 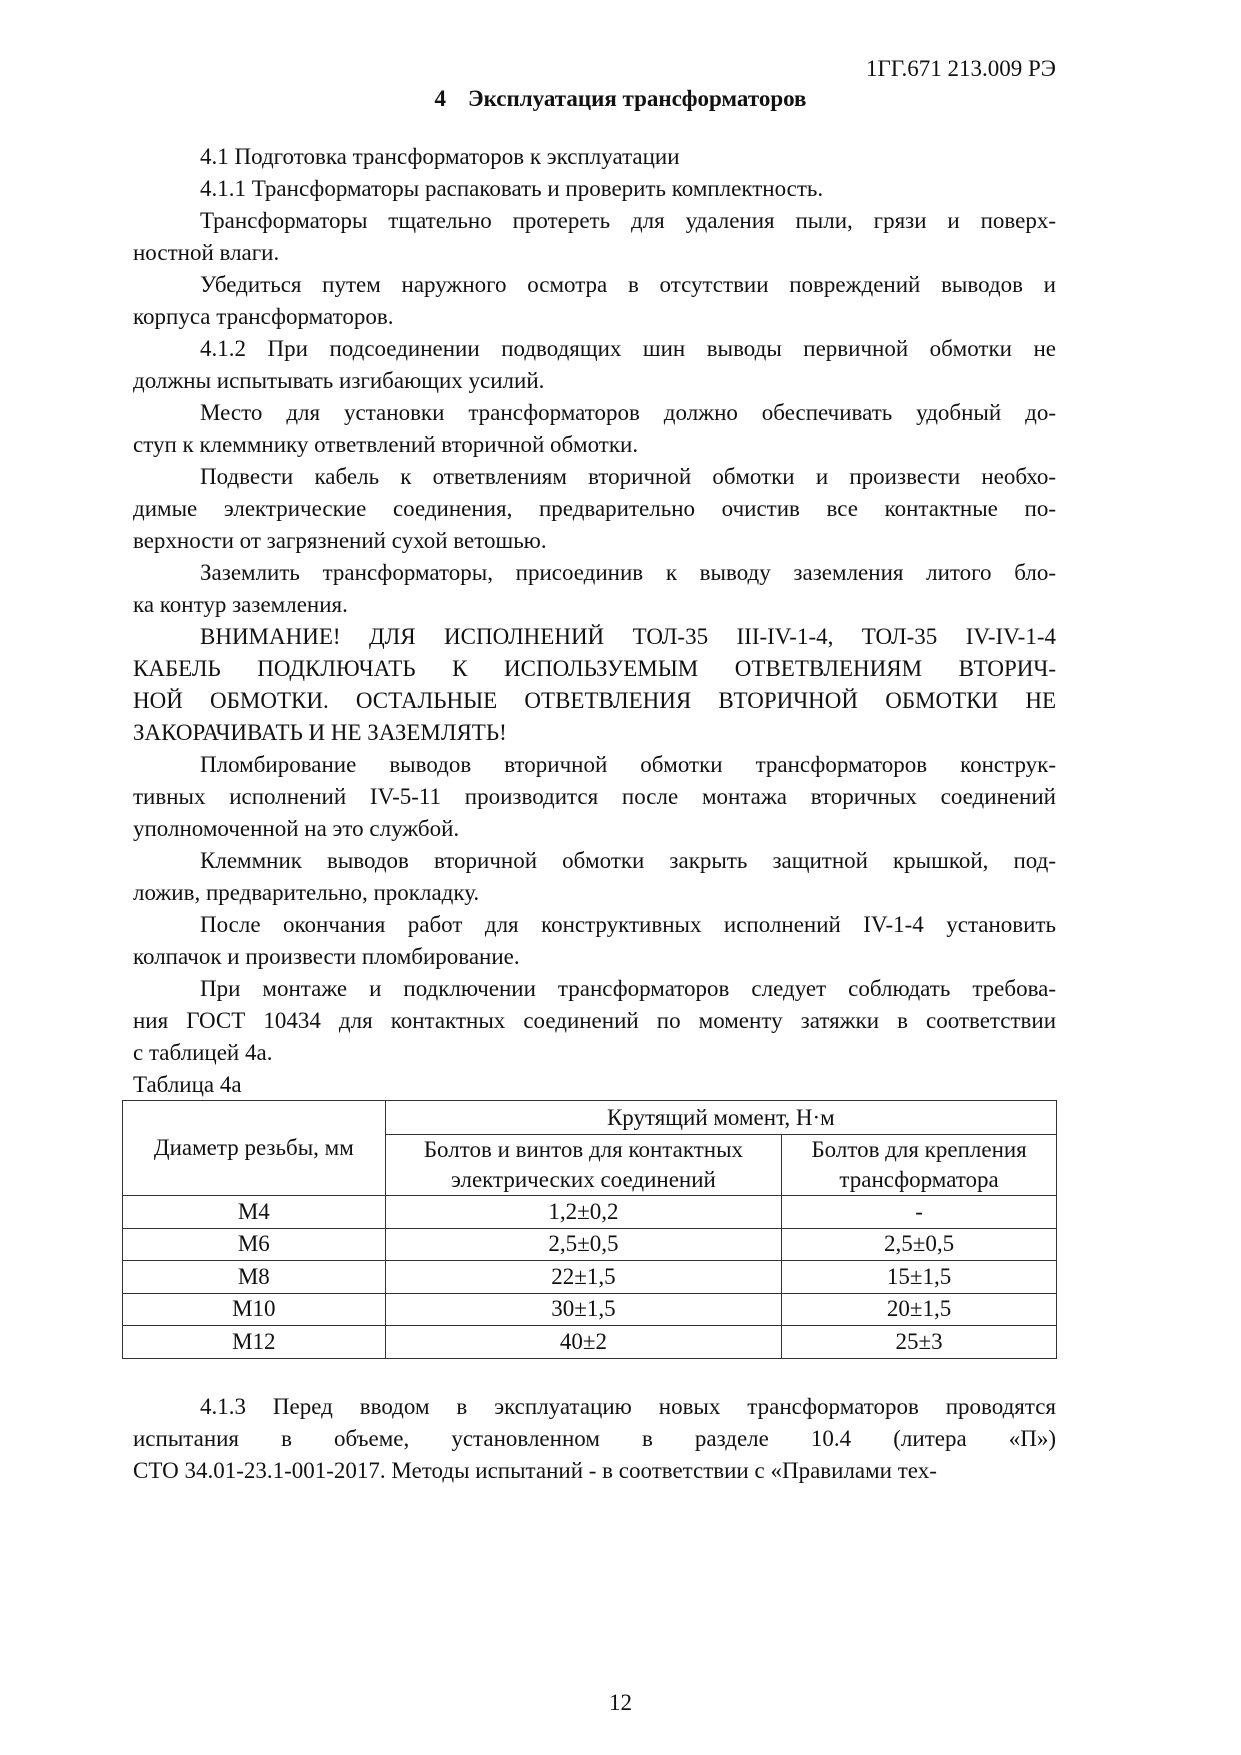 What do you see at coordinates (306, 892) in the screenshot?
I see `text-line: ложив, предварительно, прокладку.` at bounding box center [306, 892].